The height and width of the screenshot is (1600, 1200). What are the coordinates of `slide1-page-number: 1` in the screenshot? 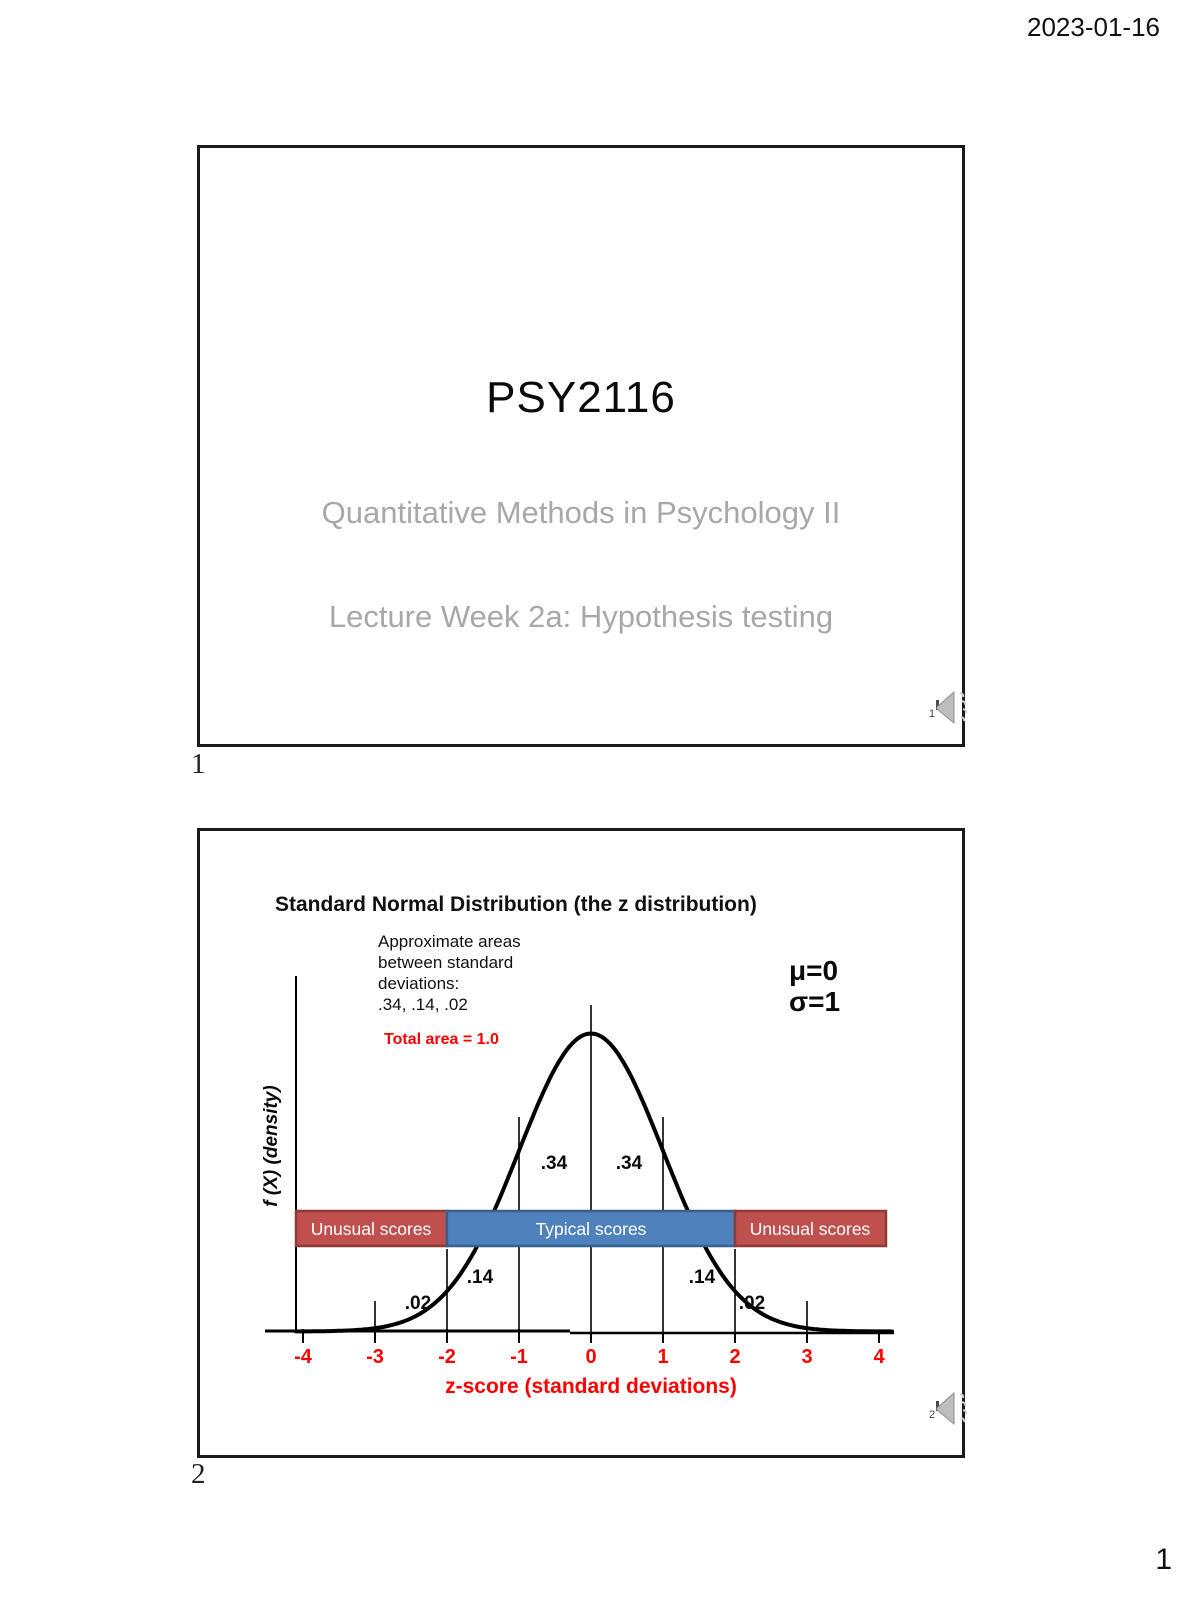 It's located at (198, 764).